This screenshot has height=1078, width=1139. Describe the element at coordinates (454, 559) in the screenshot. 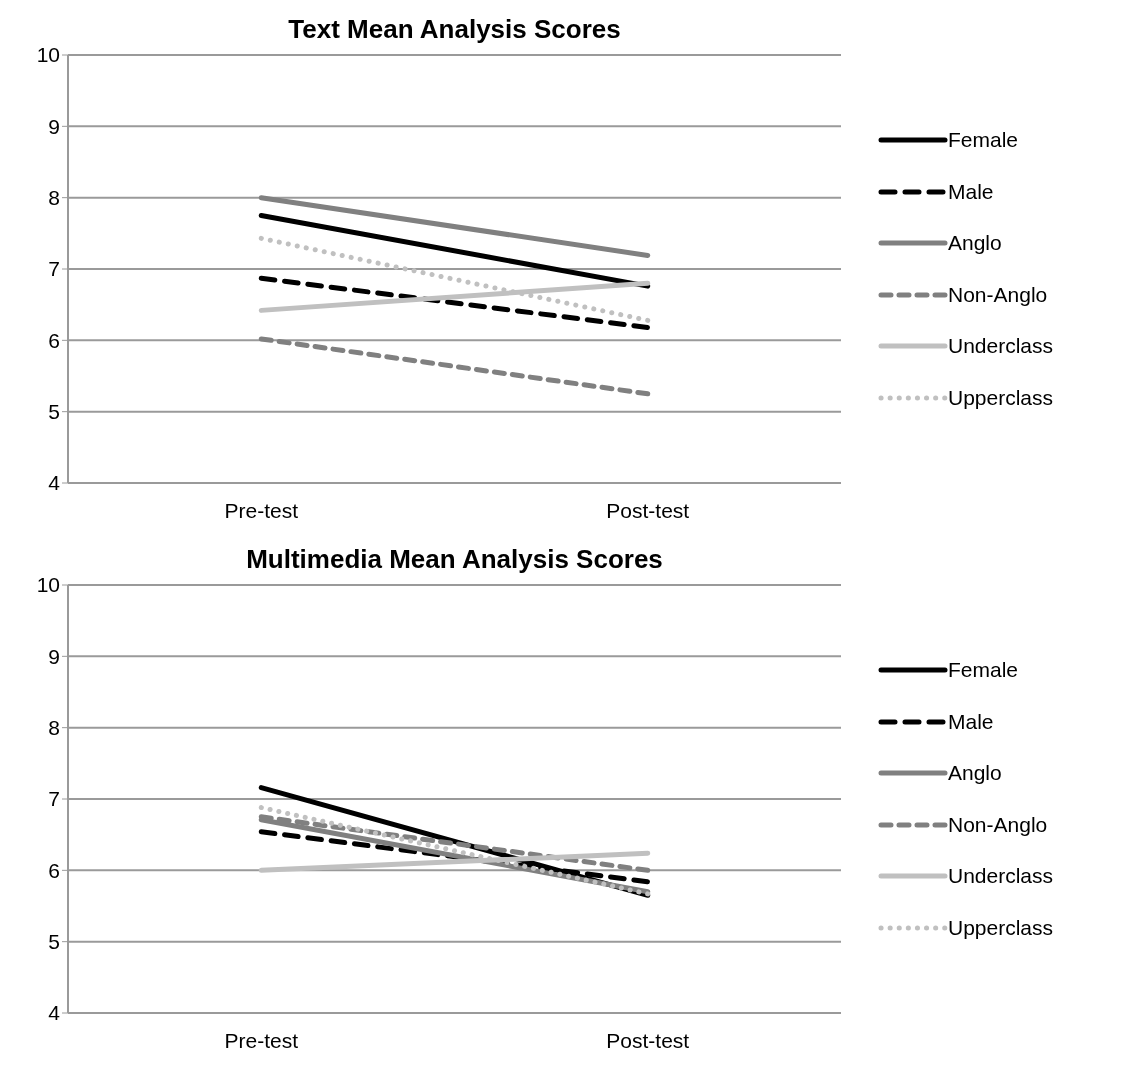

I see `chart-title: Multimedia Mean Analysis Scores` at that location.